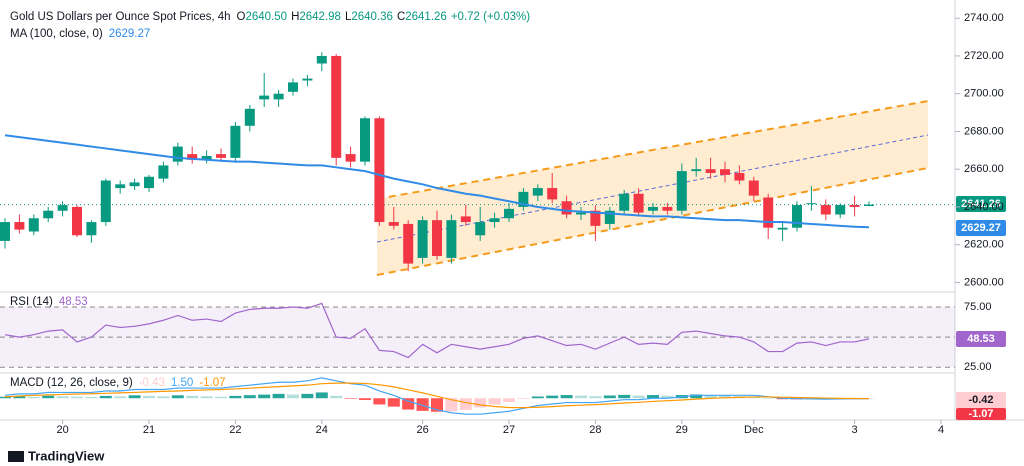  What do you see at coordinates (182, 383) in the screenshot?
I see `macd-hv: 1.50` at bounding box center [182, 383].